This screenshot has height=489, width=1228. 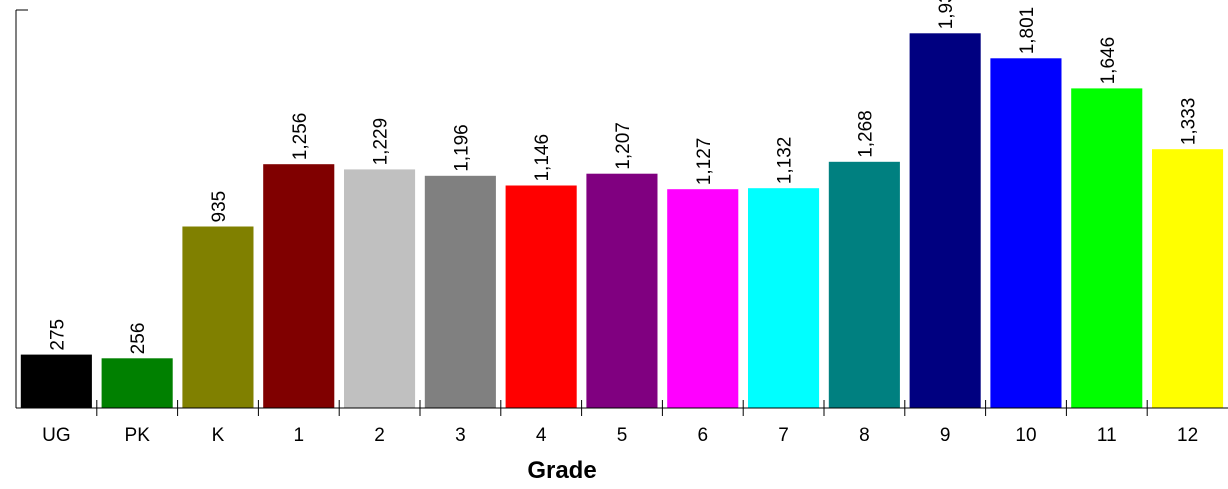 I want to click on x-tick-label-11: 11, so click(x=1107, y=435).